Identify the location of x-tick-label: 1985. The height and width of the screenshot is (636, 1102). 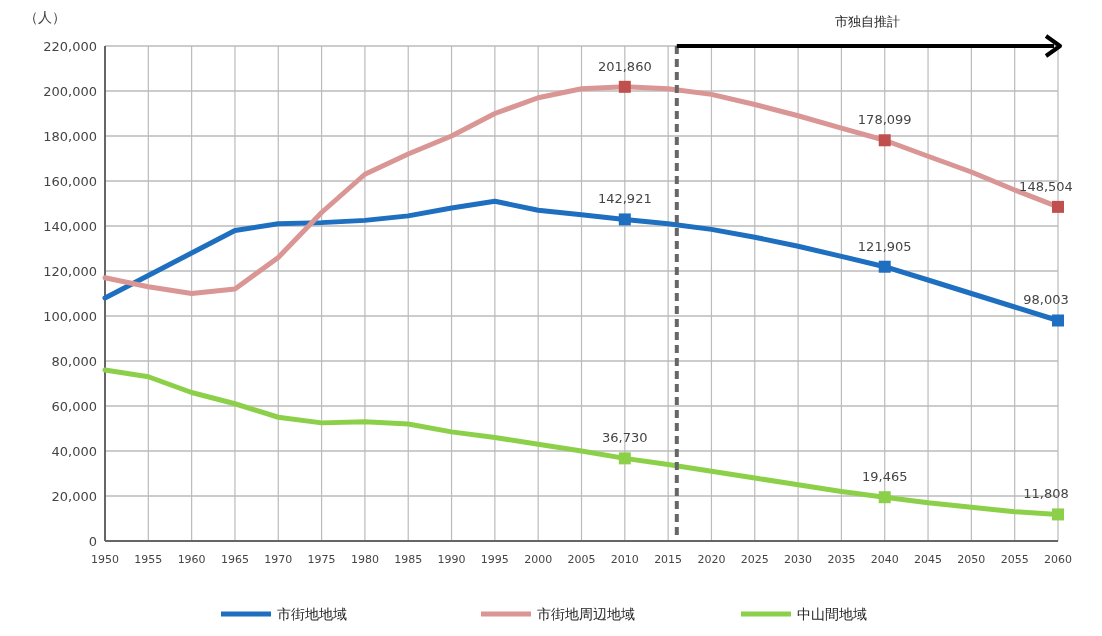
(408, 559).